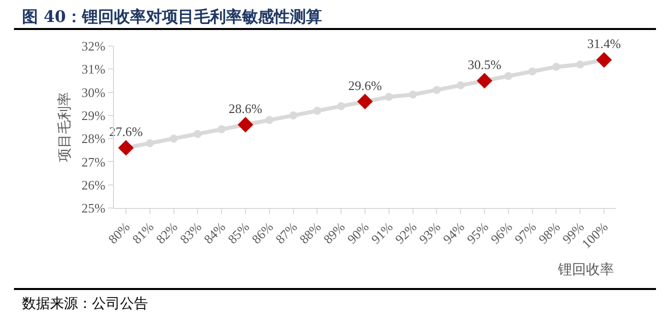  What do you see at coordinates (94, 46) in the screenshot?
I see `y-tick-label: 32%` at bounding box center [94, 46].